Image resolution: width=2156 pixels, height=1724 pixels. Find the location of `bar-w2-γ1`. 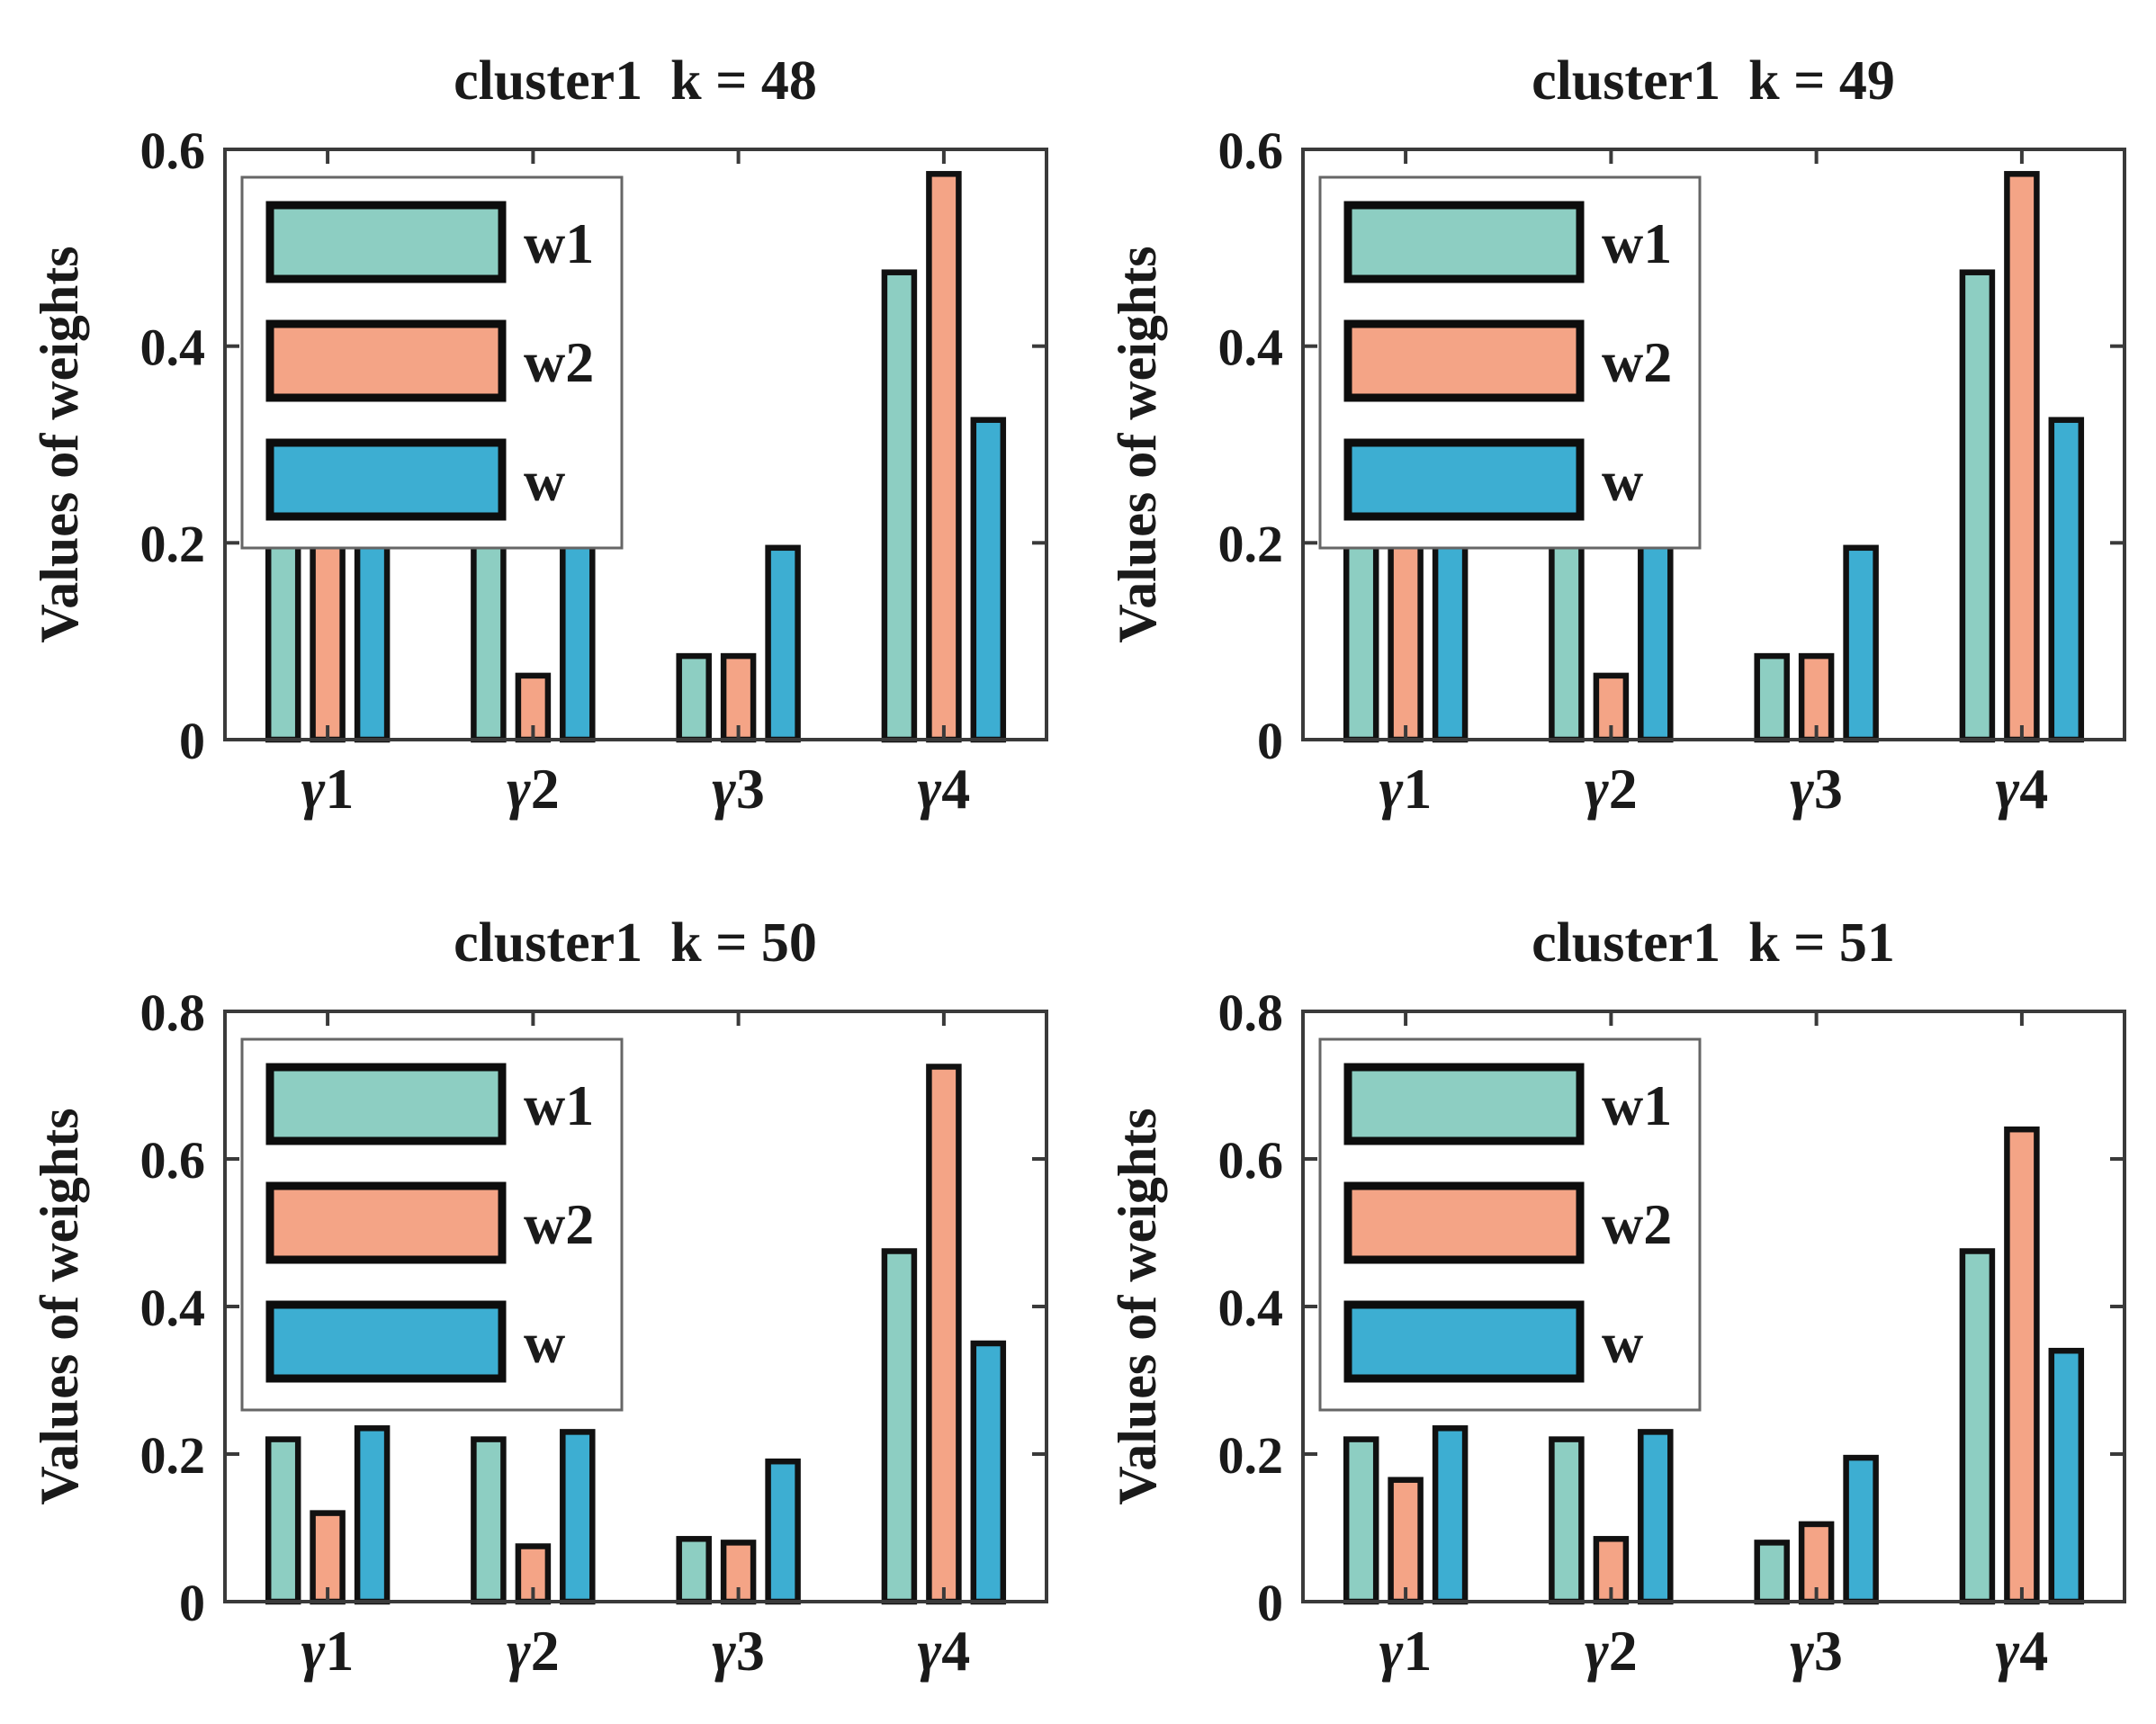

bar-w2-γ1 is located at coordinates (1406, 1541).